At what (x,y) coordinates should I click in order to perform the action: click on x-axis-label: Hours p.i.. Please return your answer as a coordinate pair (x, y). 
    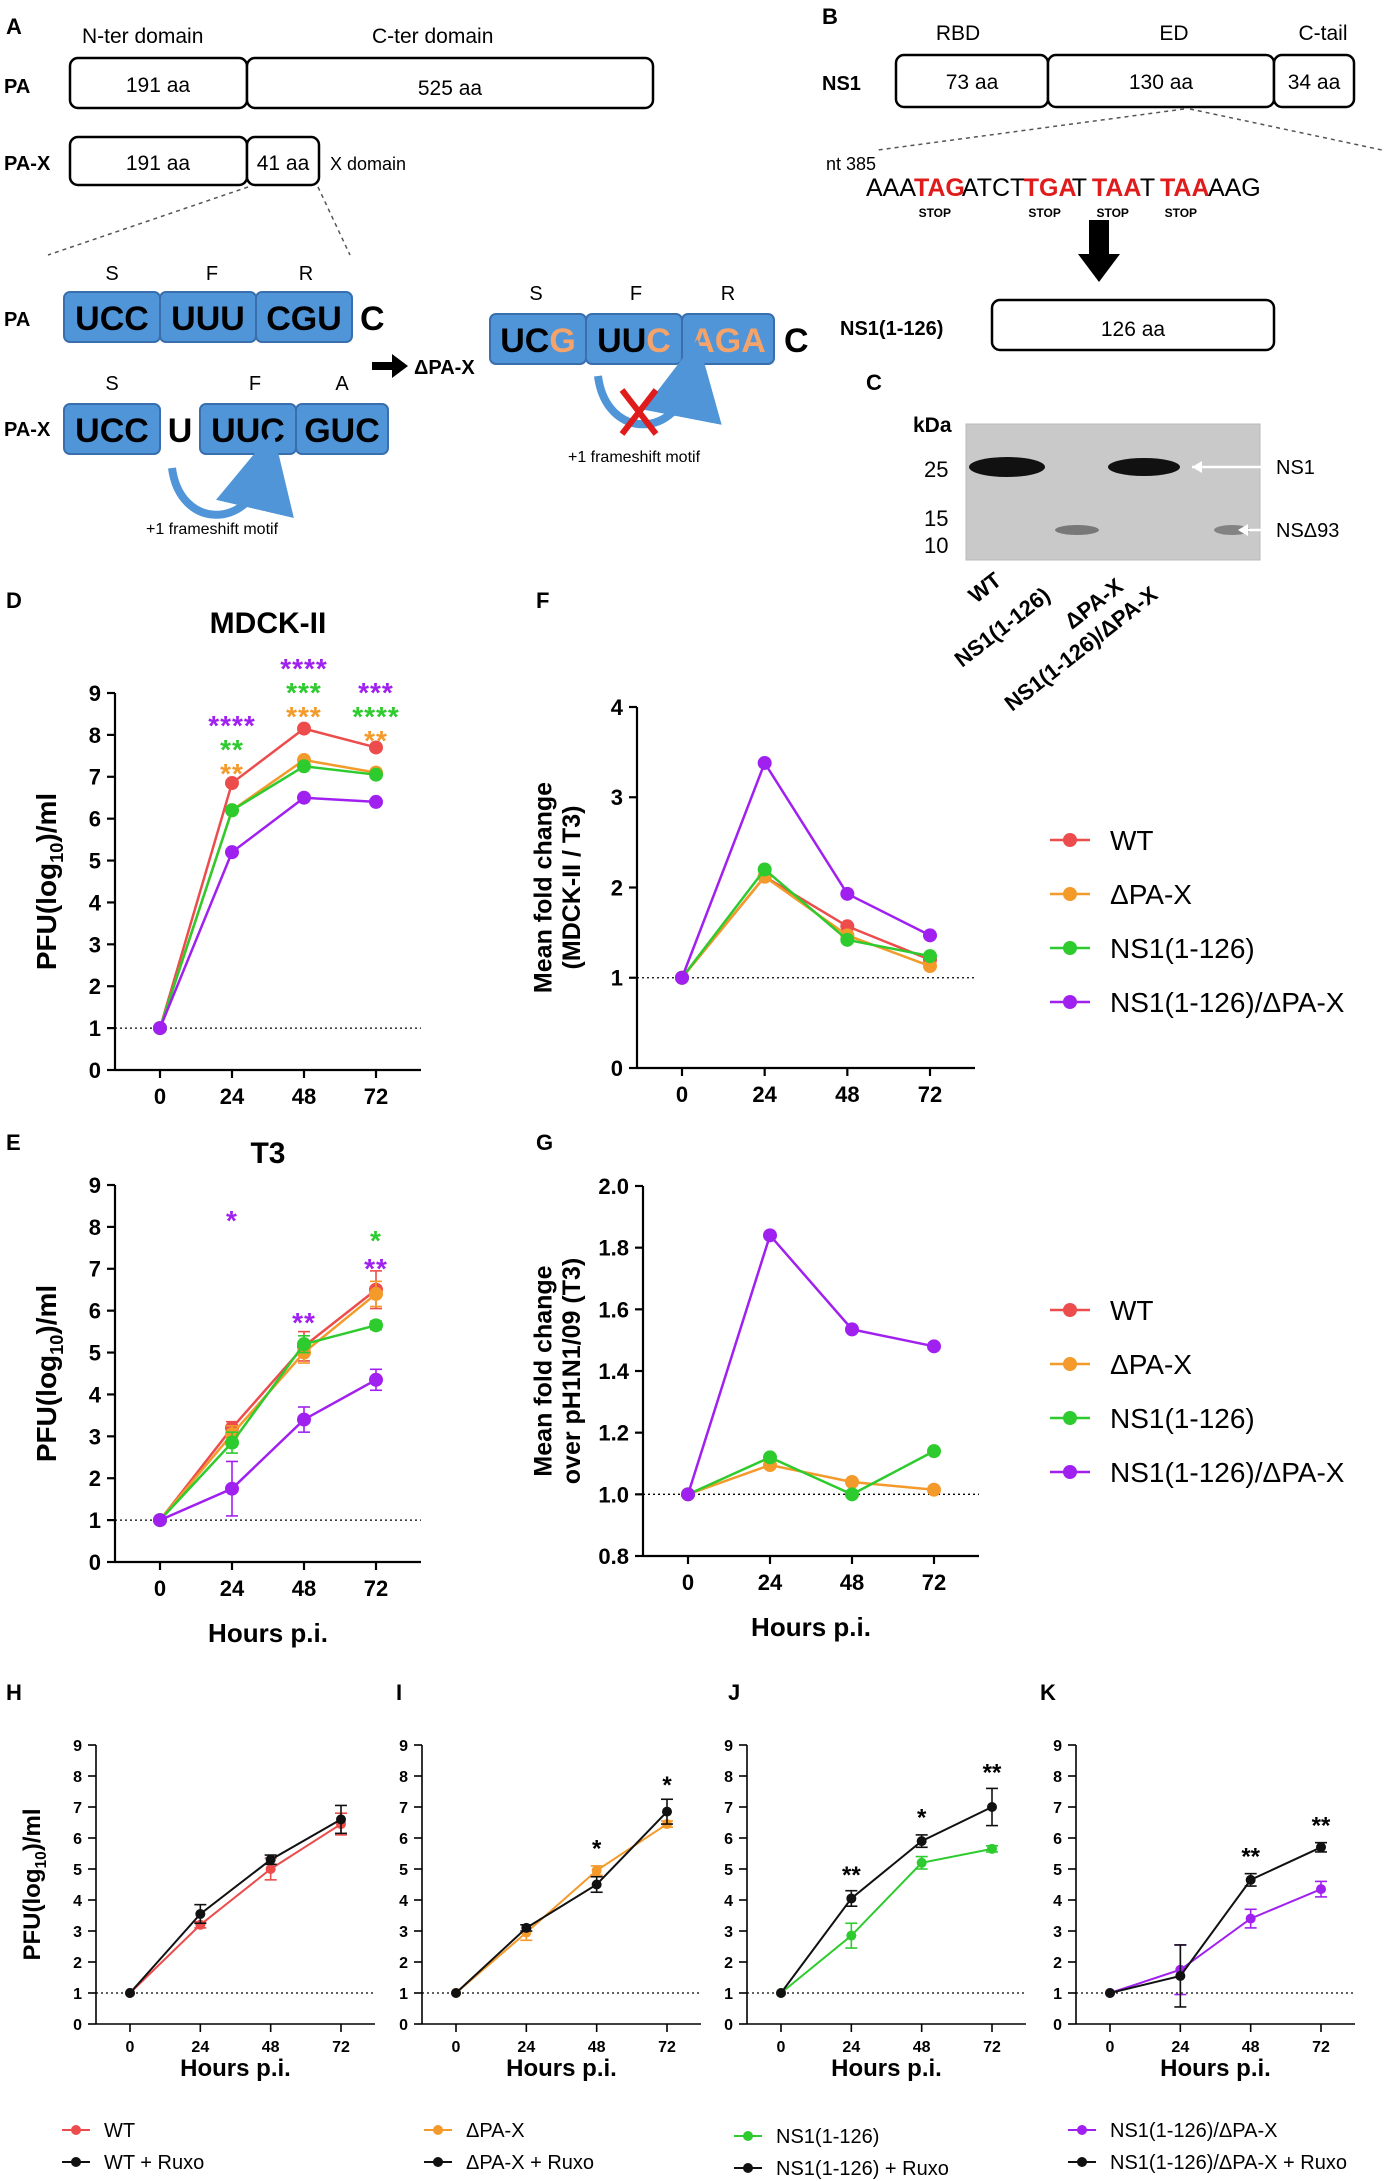
    Looking at the image, I should click on (1215, 2068).